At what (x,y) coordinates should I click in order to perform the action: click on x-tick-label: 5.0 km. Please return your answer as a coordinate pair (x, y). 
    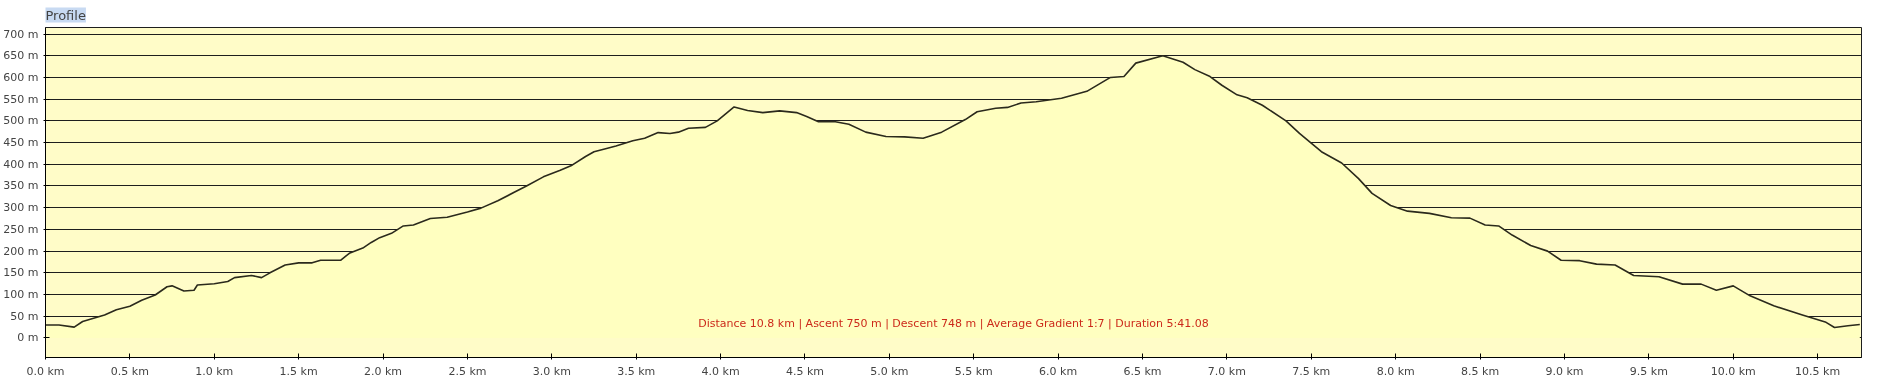
    Looking at the image, I should click on (889, 371).